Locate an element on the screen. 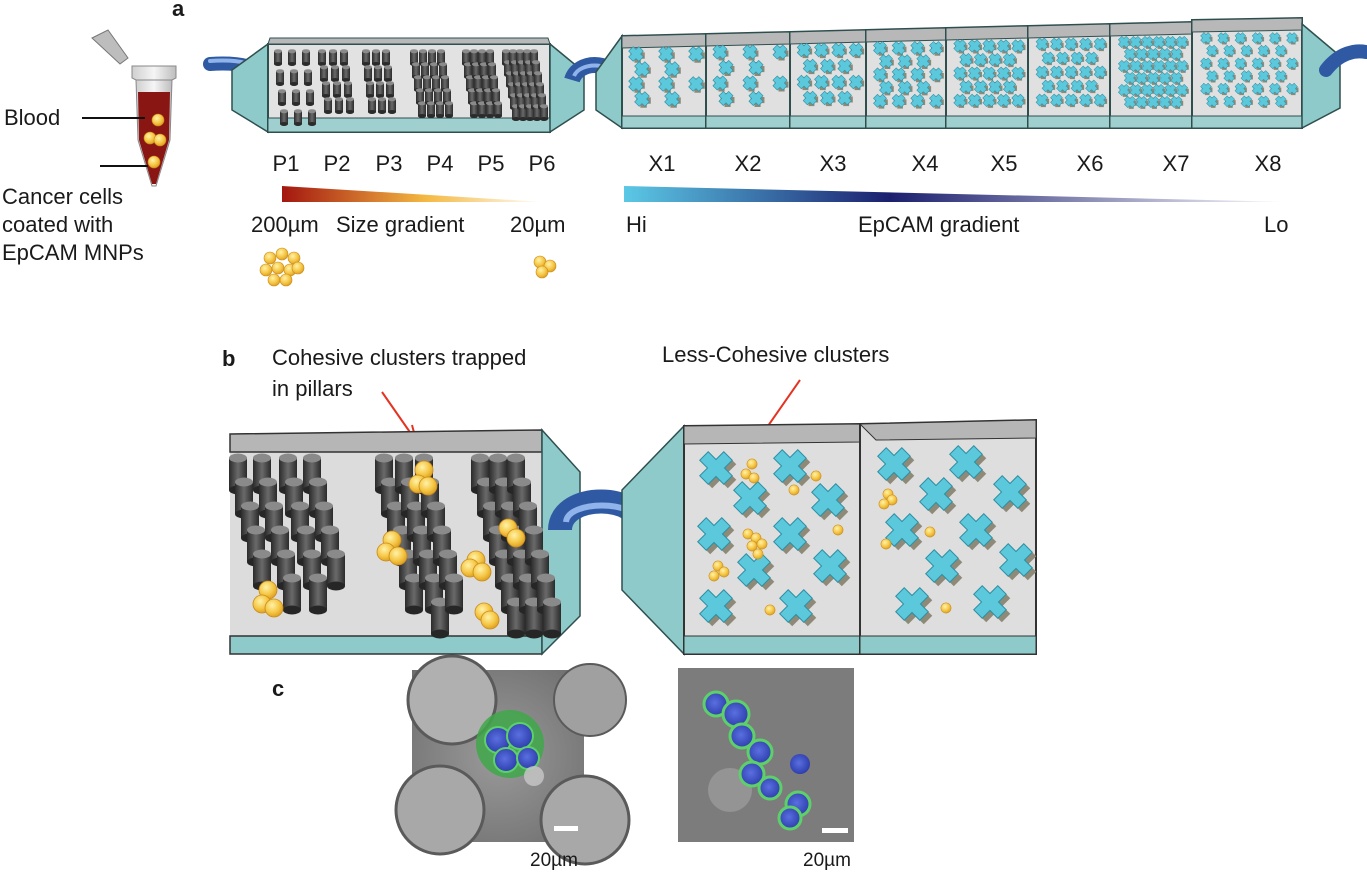  zoomed-cross-chamber is located at coordinates (833, 537).